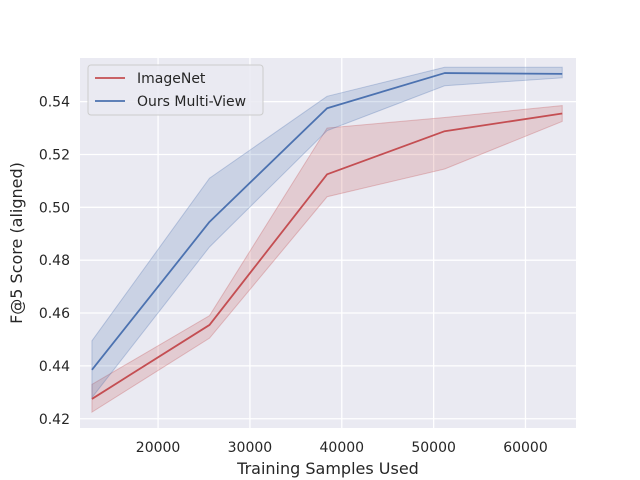 The image size is (640, 480). I want to click on y-tick-label: 0.54, so click(54, 103).